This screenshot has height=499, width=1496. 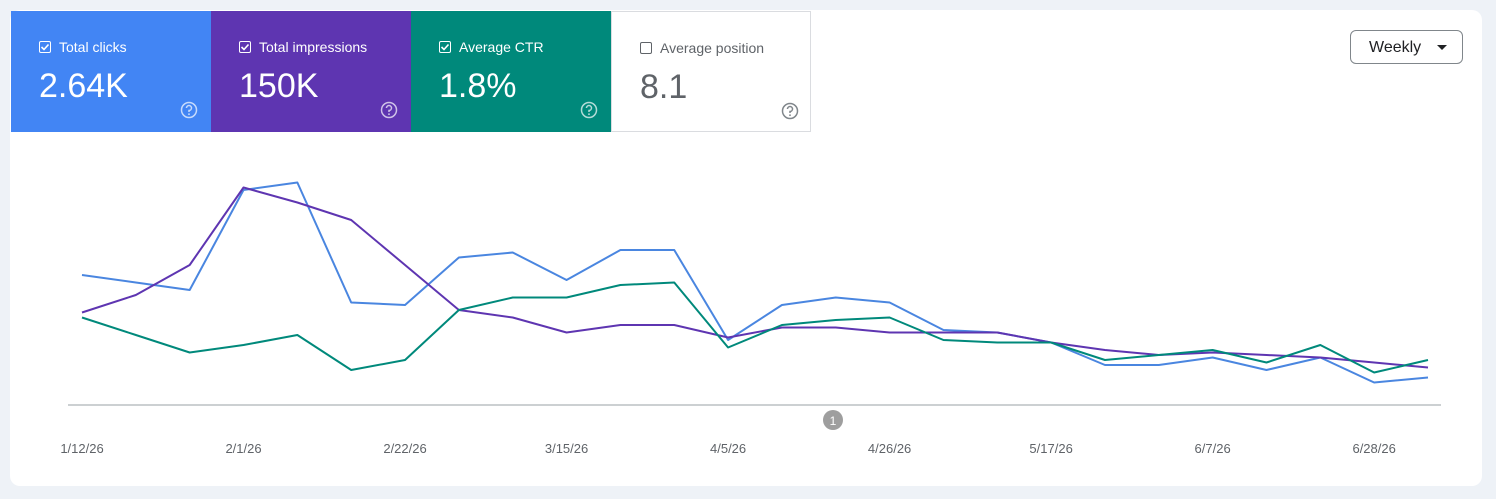 What do you see at coordinates (711, 71) in the screenshot?
I see `metric-card: Average position 8.1` at bounding box center [711, 71].